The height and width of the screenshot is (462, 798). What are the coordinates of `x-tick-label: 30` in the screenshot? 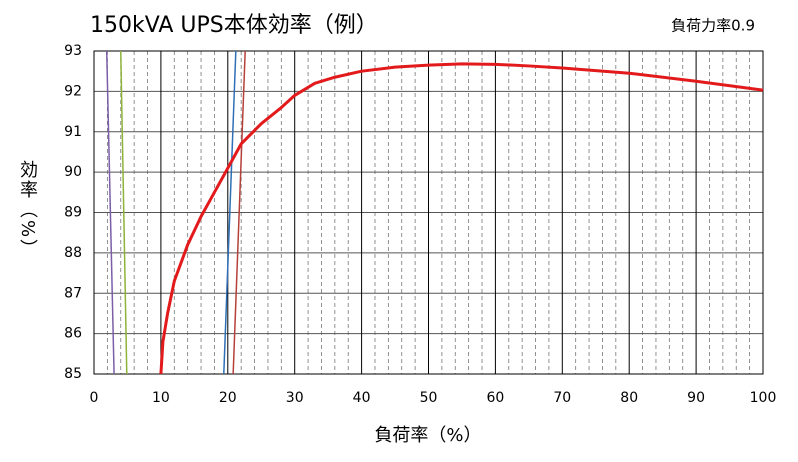 It's located at (295, 398).